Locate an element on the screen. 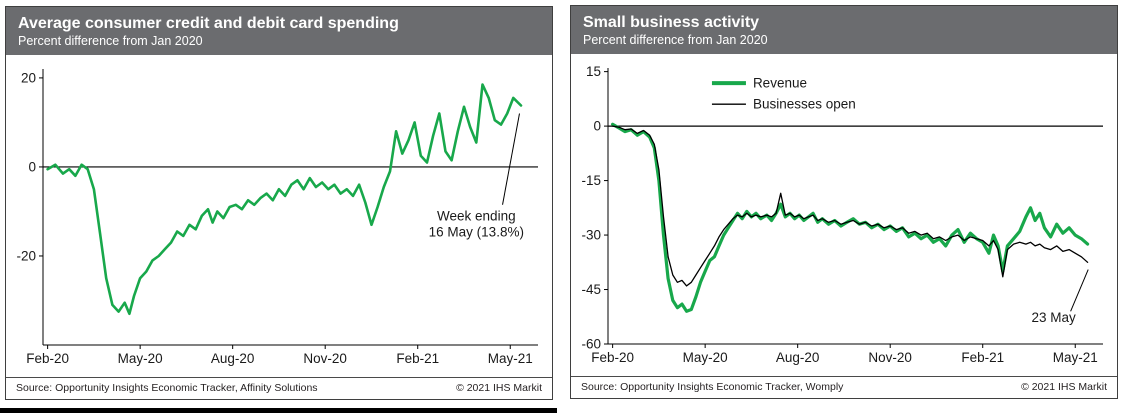 This screenshot has height=413, width=1123. svg-text: Revenue is located at coordinates (780, 83).